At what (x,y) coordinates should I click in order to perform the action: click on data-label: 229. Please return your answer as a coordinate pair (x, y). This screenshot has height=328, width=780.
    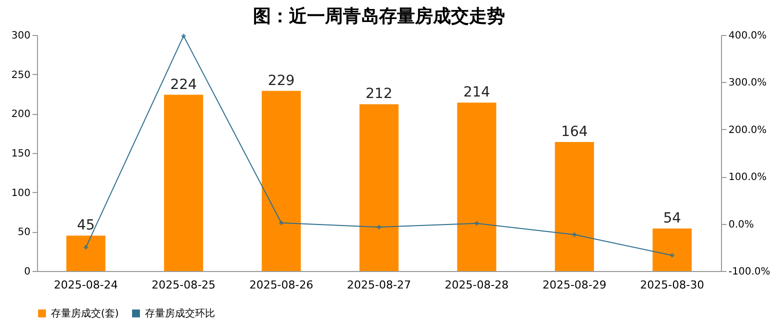
    Looking at the image, I should click on (281, 80).